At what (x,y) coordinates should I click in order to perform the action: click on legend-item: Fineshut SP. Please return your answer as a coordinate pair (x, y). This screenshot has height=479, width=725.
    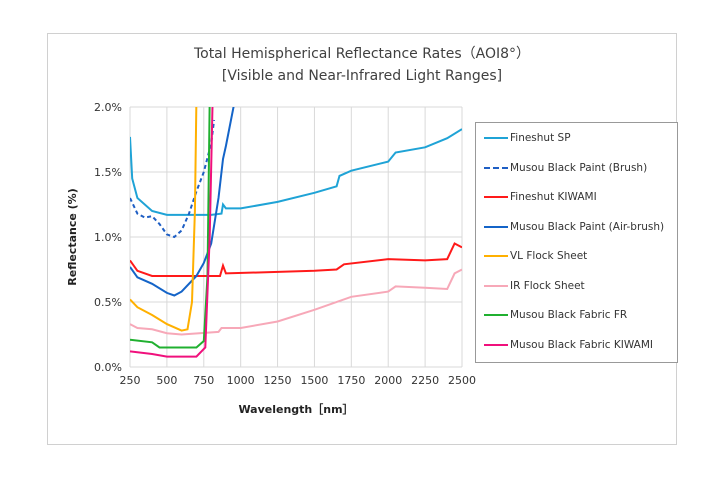
    Looking at the image, I should click on (527, 138).